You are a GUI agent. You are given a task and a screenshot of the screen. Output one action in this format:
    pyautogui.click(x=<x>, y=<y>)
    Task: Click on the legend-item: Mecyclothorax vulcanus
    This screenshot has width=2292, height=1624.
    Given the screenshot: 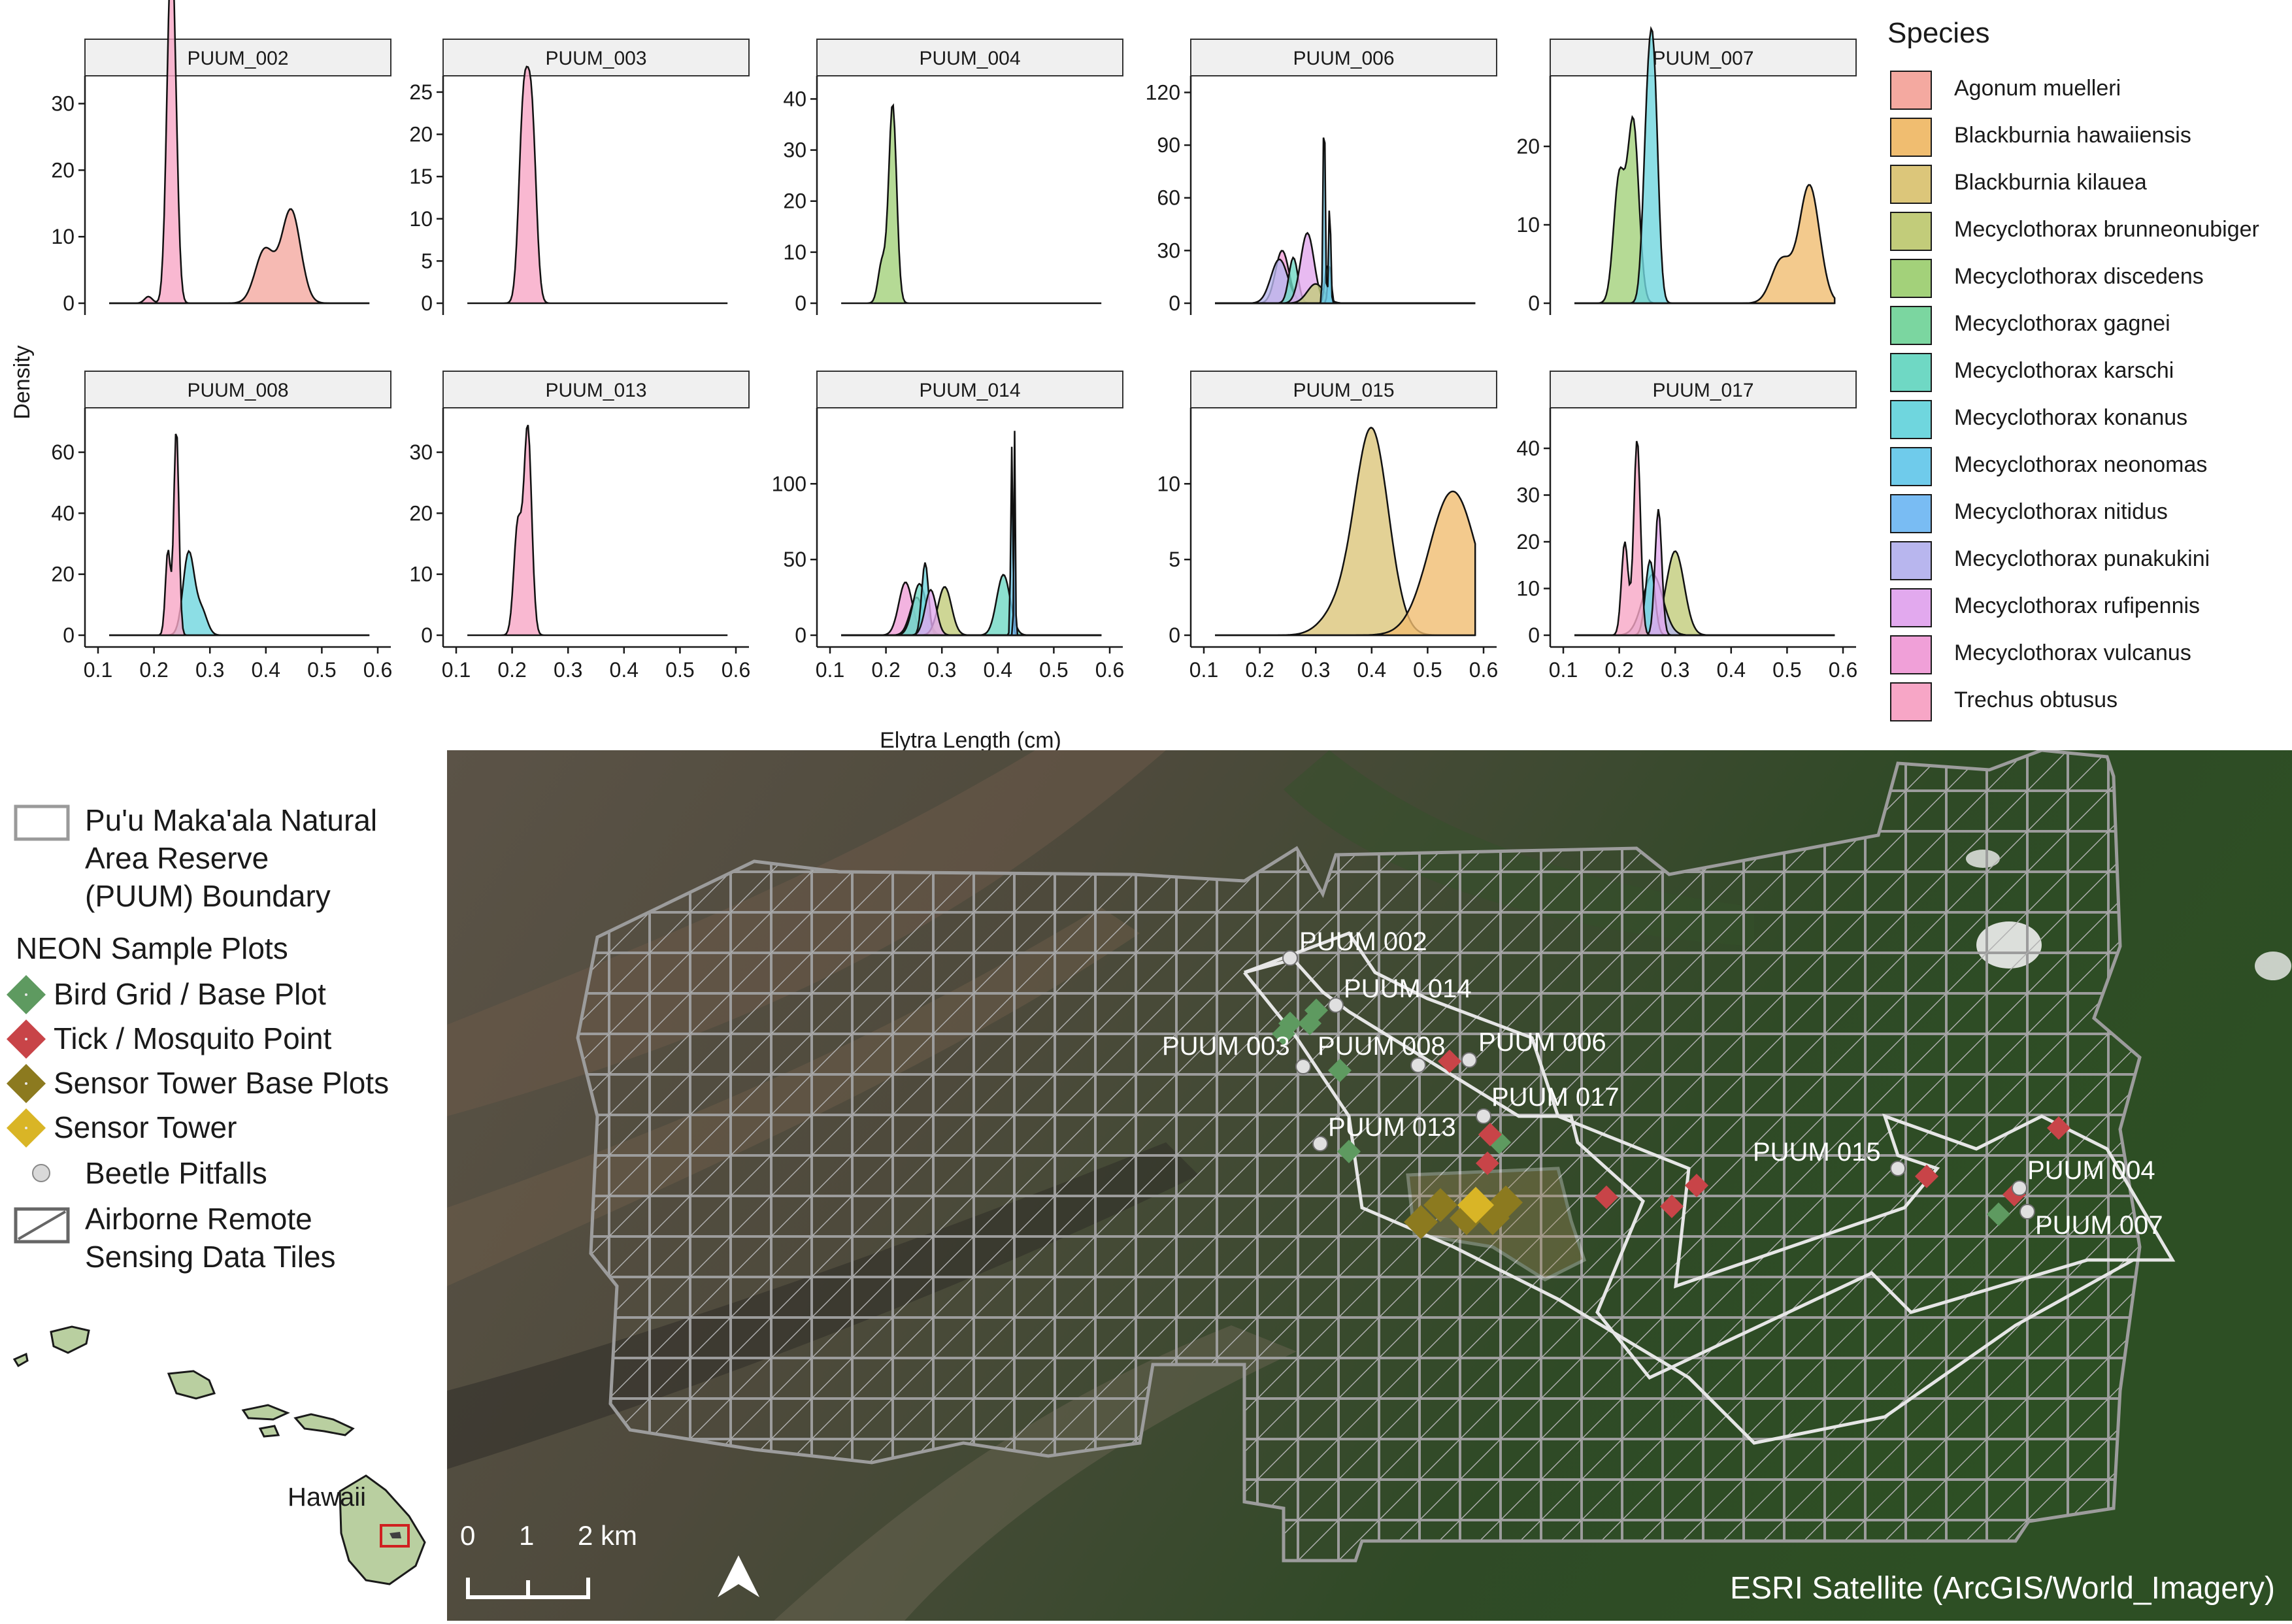 What is the action you would take?
    pyautogui.click(x=2080, y=654)
    